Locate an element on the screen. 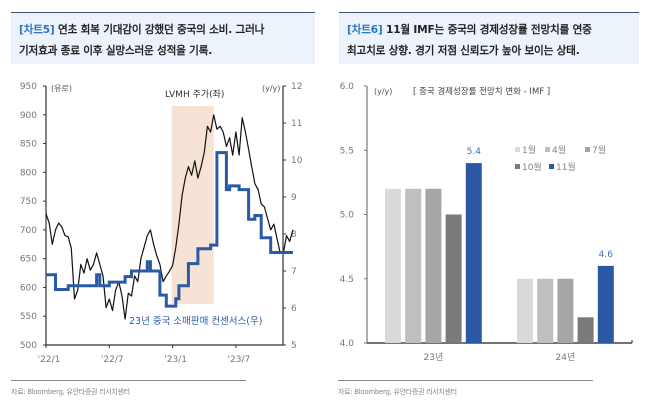 The image size is (670, 401). left-tick-label: 700 is located at coordinates (28, 231).